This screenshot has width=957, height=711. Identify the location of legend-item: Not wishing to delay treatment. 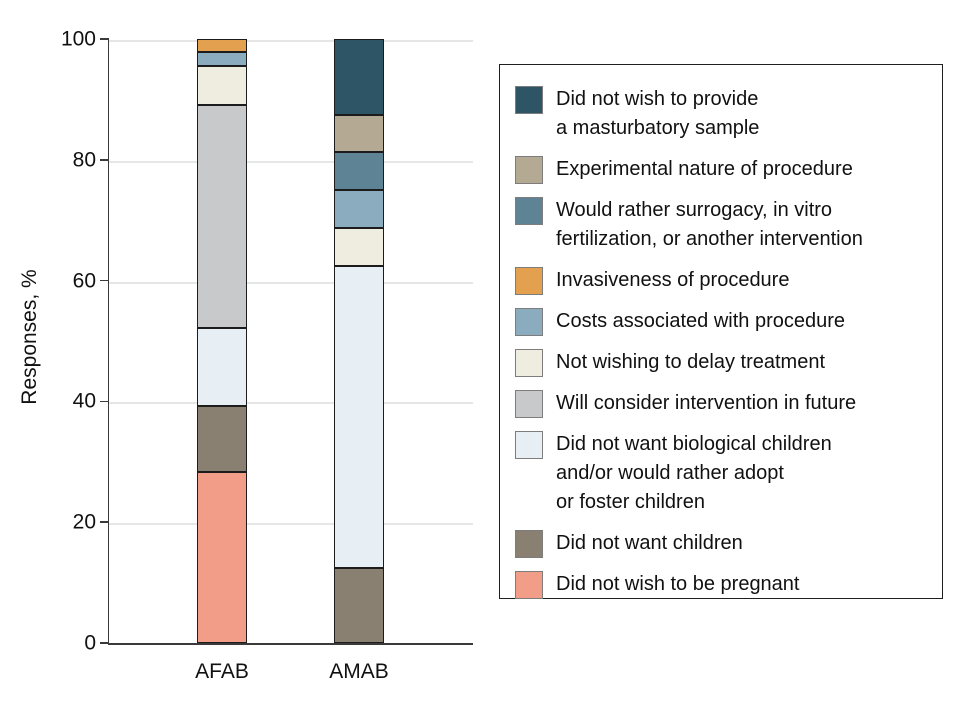
(725, 362).